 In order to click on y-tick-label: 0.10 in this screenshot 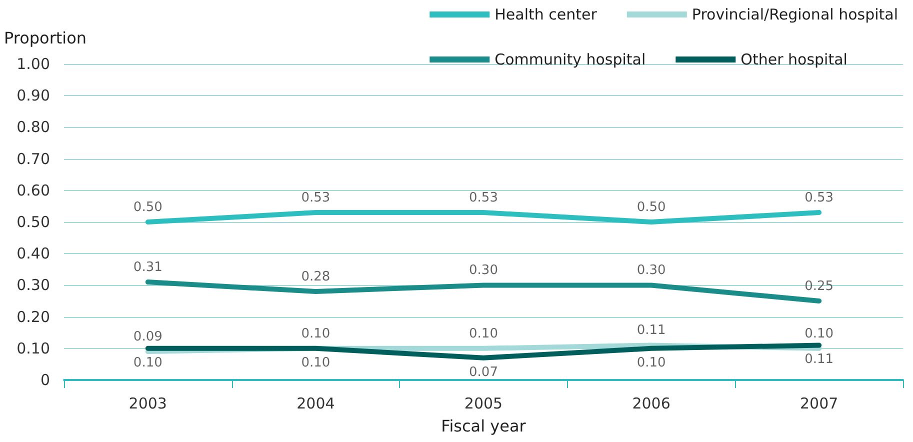, I will do `click(33, 348)`.